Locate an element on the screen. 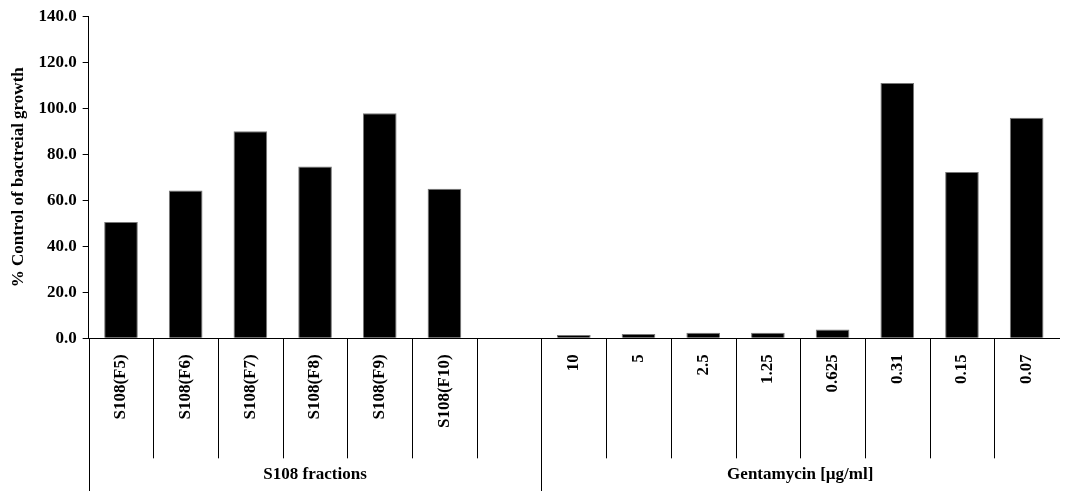 This screenshot has width=1067, height=491. y-tick-label: 60.0 is located at coordinates (61, 199).